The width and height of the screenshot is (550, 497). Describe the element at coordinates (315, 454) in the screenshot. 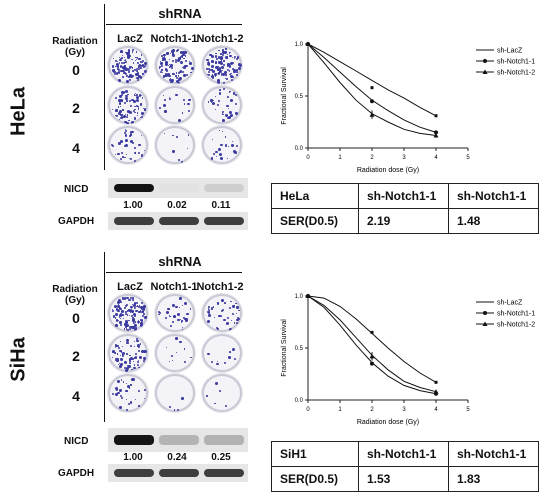

I see `table-cell: SiH1` at that location.